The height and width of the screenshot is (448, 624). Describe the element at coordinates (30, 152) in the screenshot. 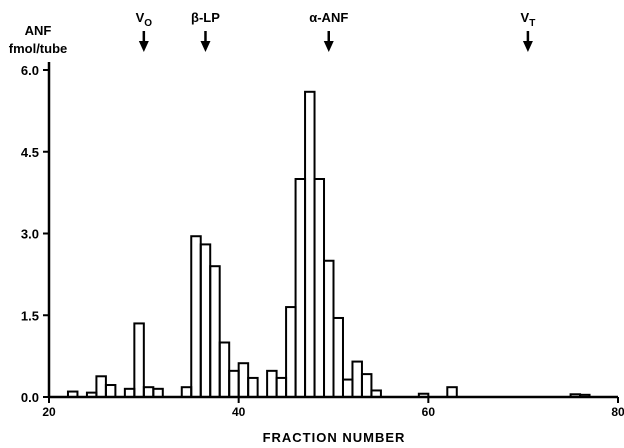

I see `y-tick-label: 4.5` at that location.